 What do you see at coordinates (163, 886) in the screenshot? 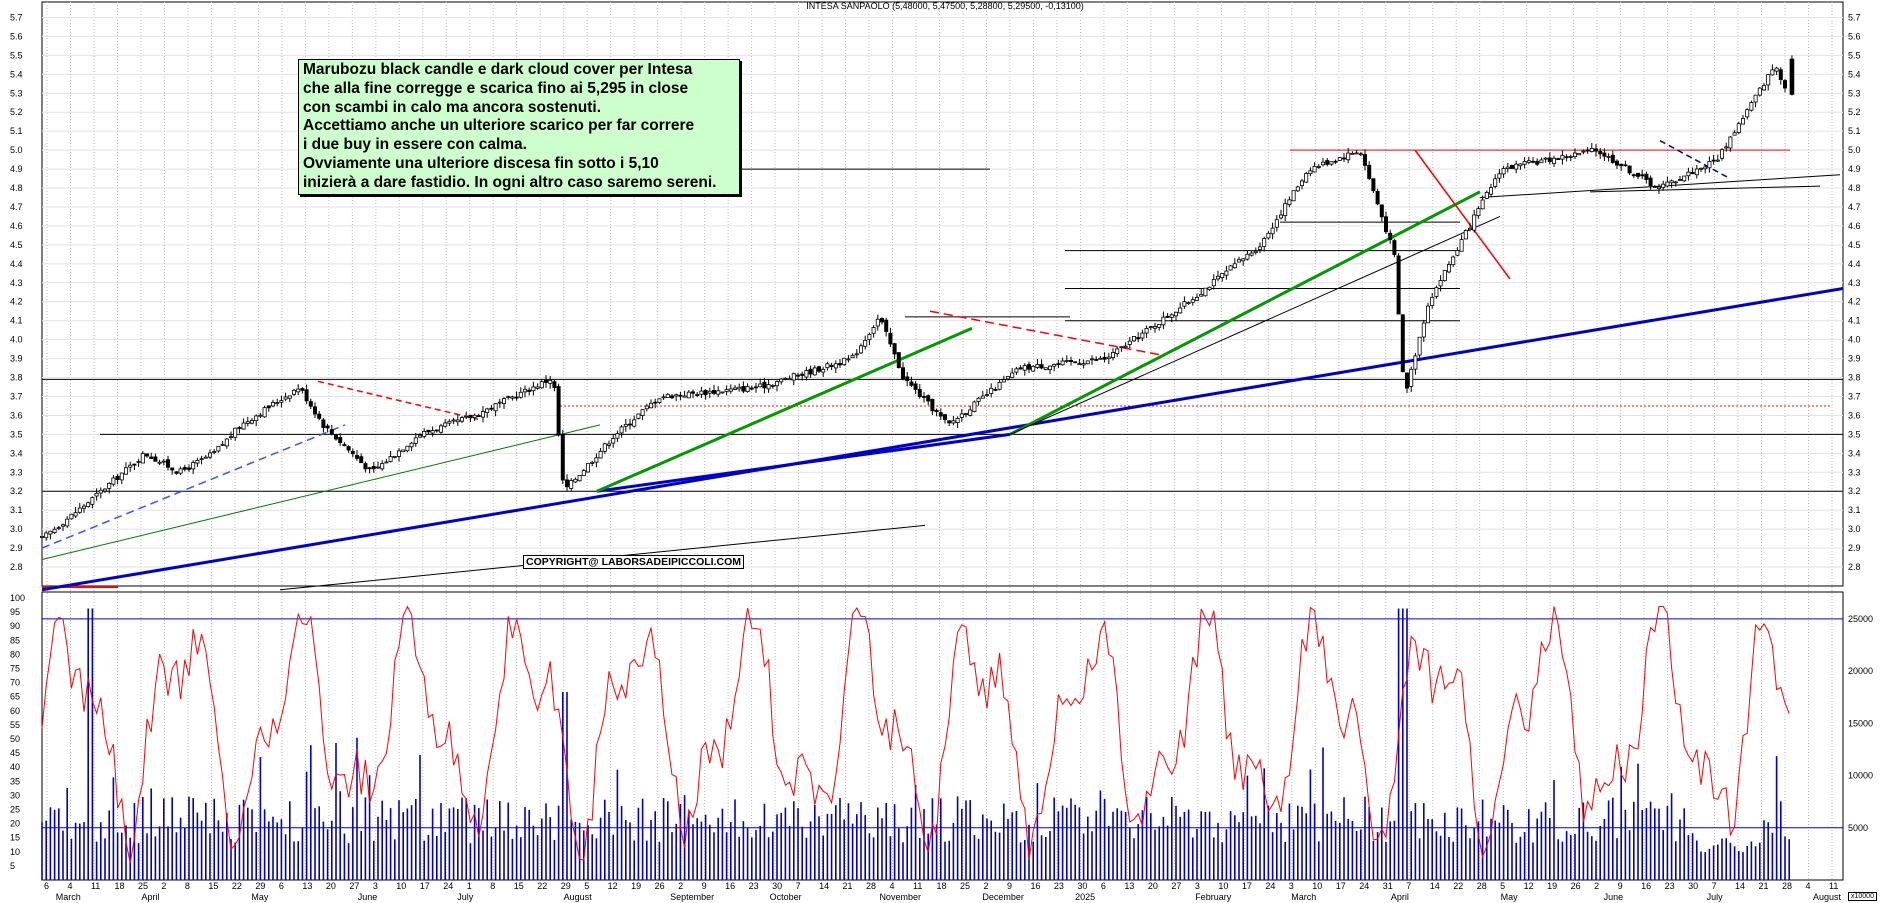
I see `date-tick: 2` at bounding box center [163, 886].